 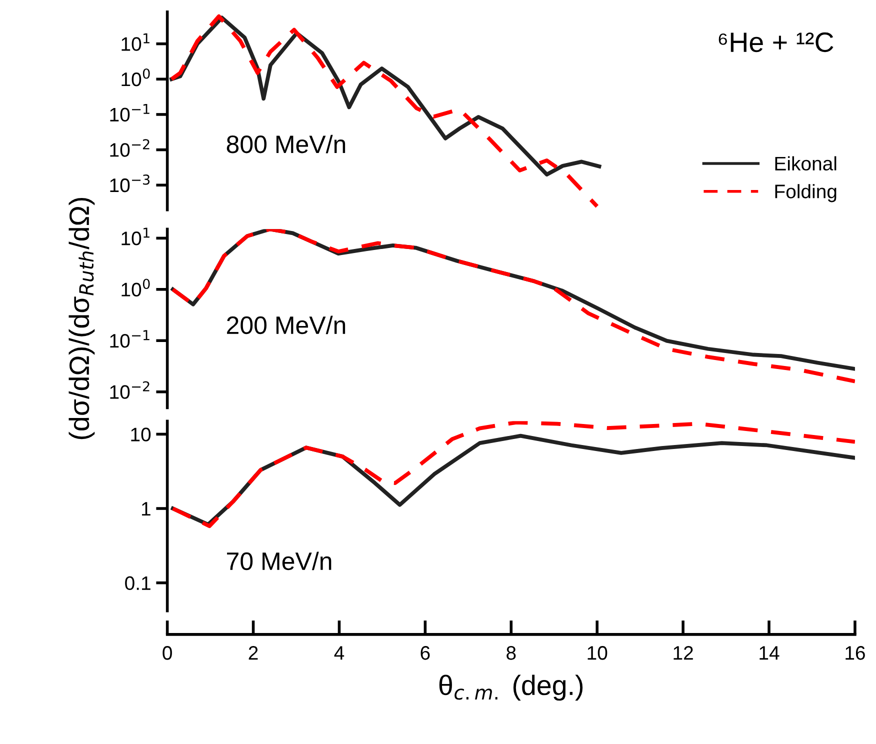 I want to click on y-tick-label: 10, so click(x=141, y=435).